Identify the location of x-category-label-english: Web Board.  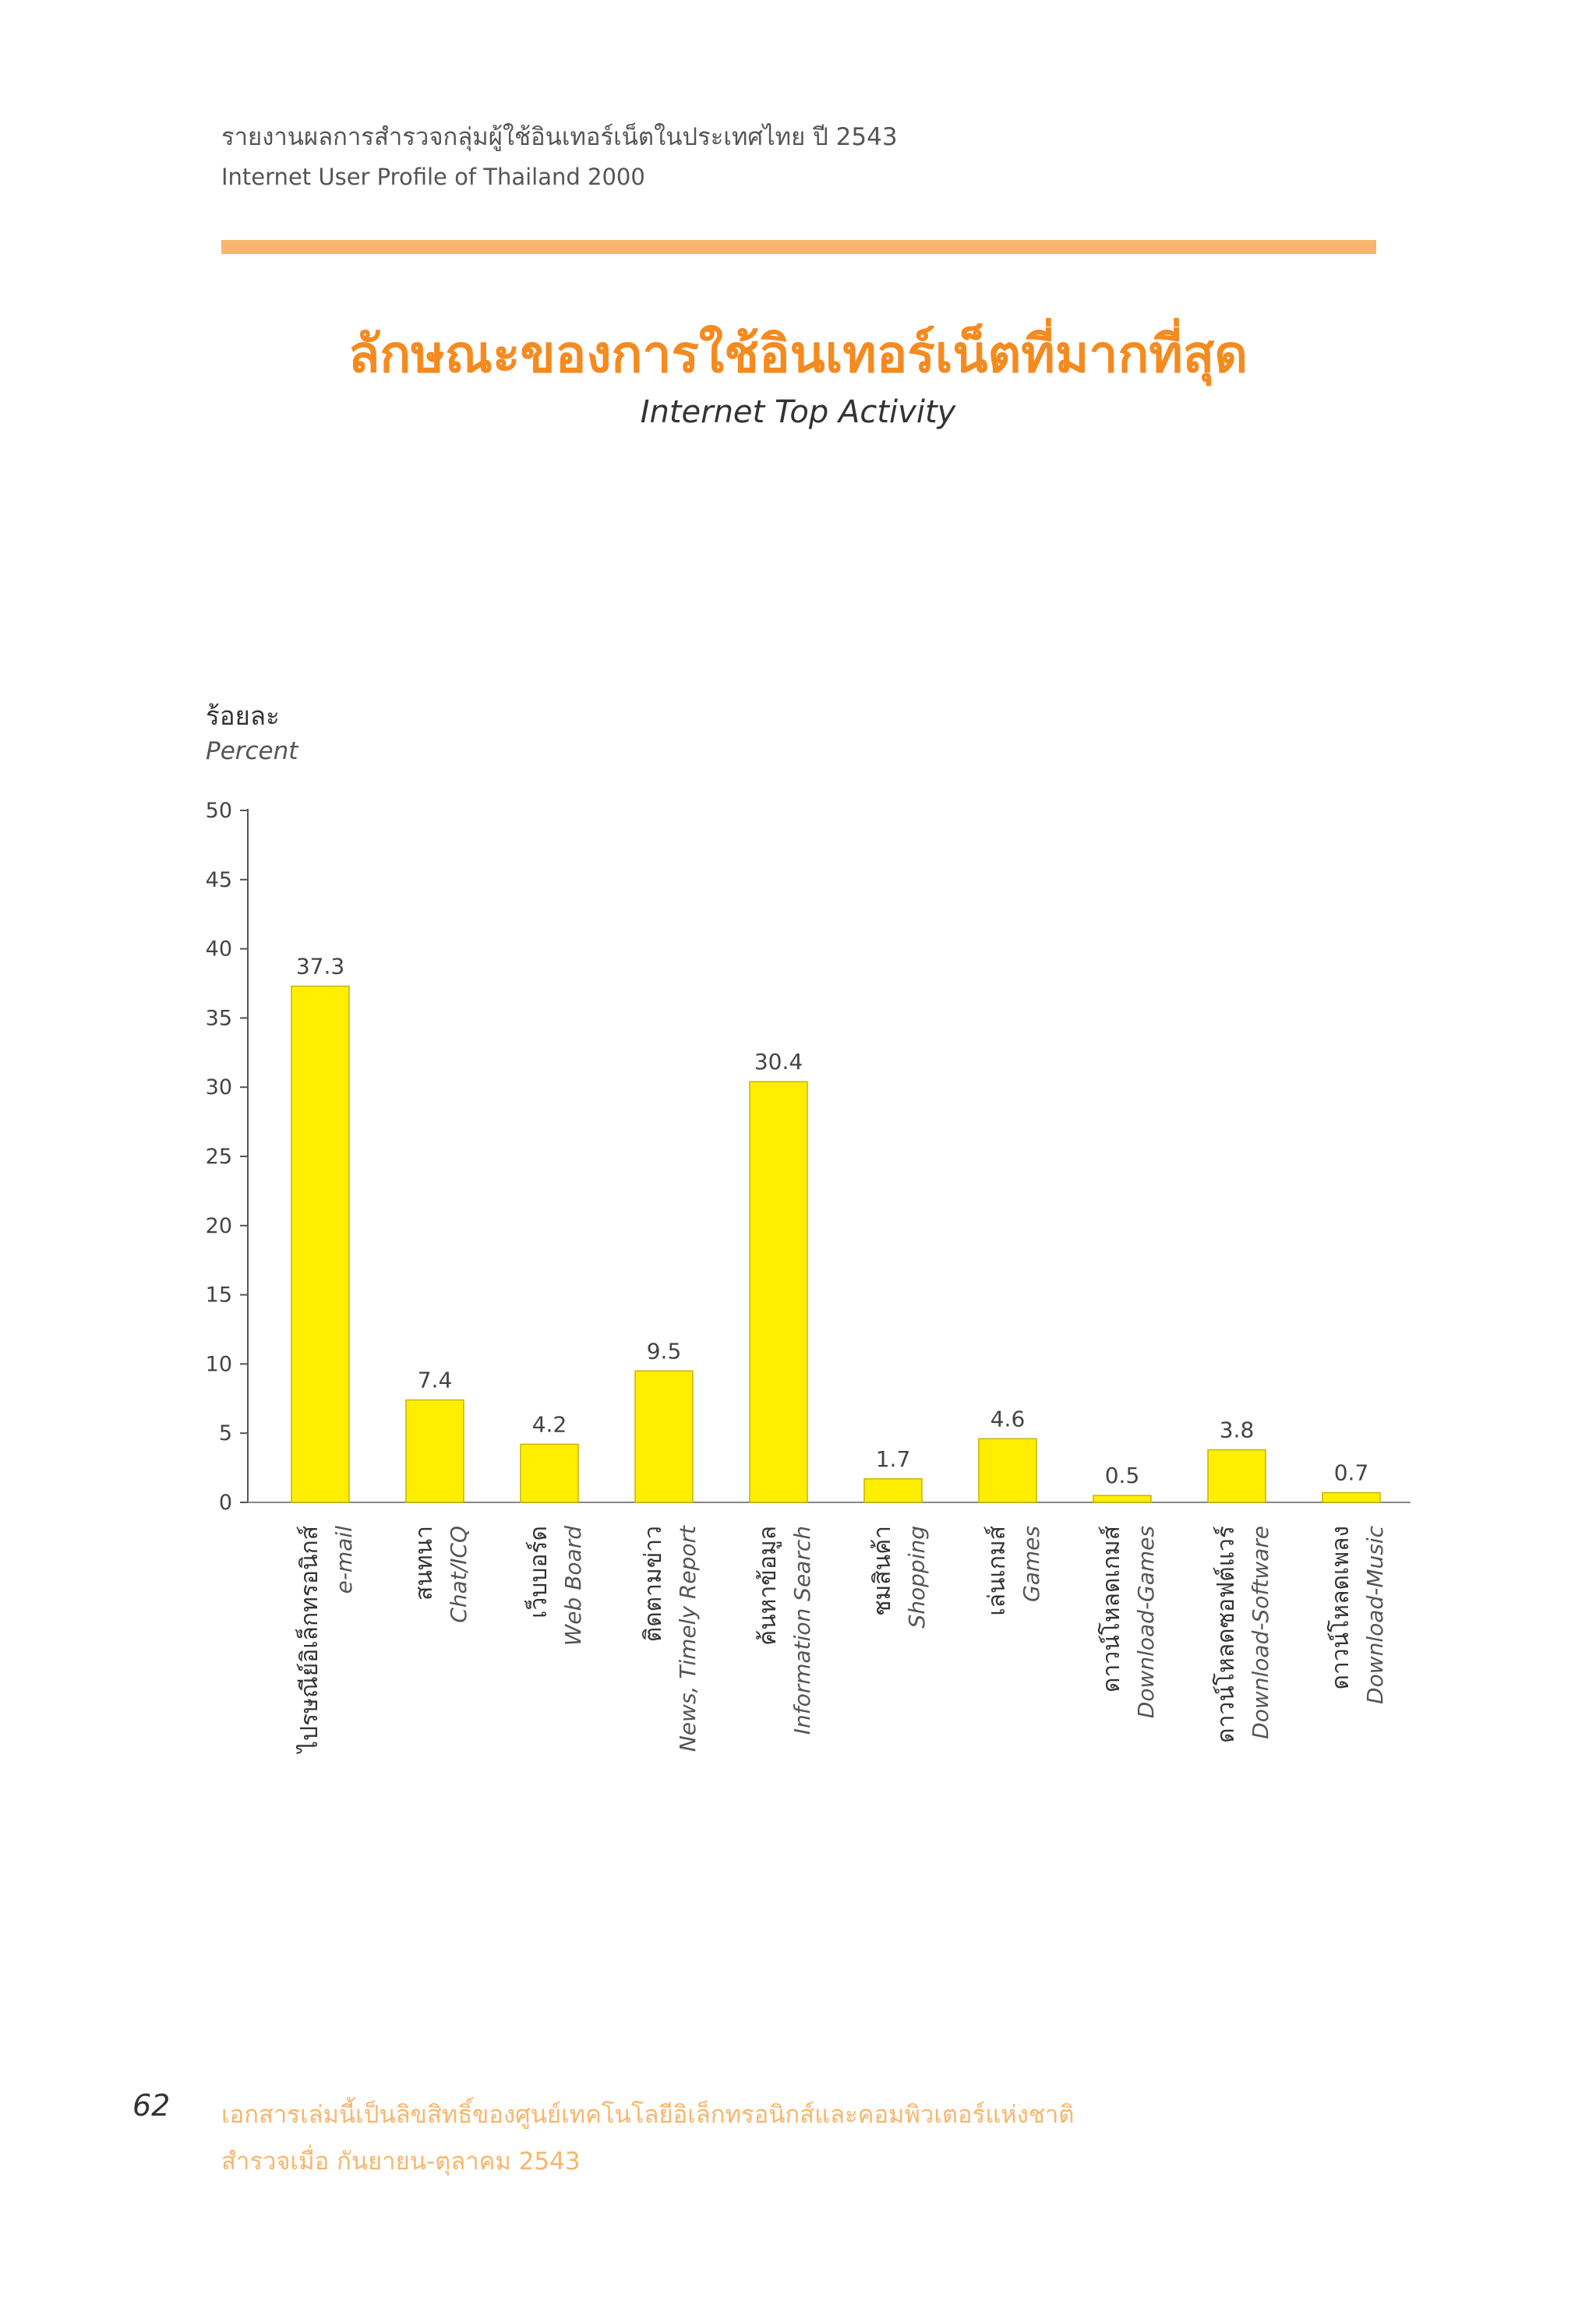
(573, 1586).